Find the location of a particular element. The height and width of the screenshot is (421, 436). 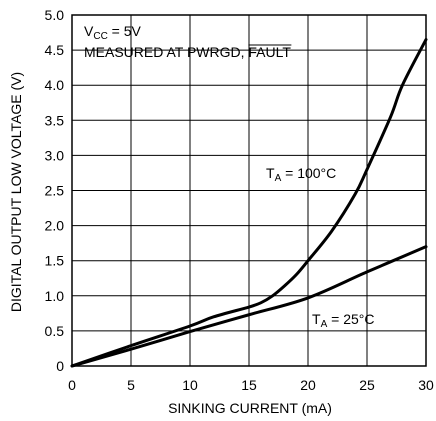

measured-annotation: MEASURED AT PWRGD, FAULT is located at coordinates (187, 52).